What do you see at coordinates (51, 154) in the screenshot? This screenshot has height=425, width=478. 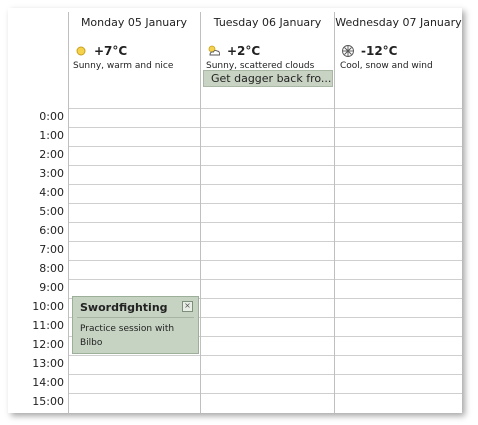 I see `hour-label: 2:00` at bounding box center [51, 154].